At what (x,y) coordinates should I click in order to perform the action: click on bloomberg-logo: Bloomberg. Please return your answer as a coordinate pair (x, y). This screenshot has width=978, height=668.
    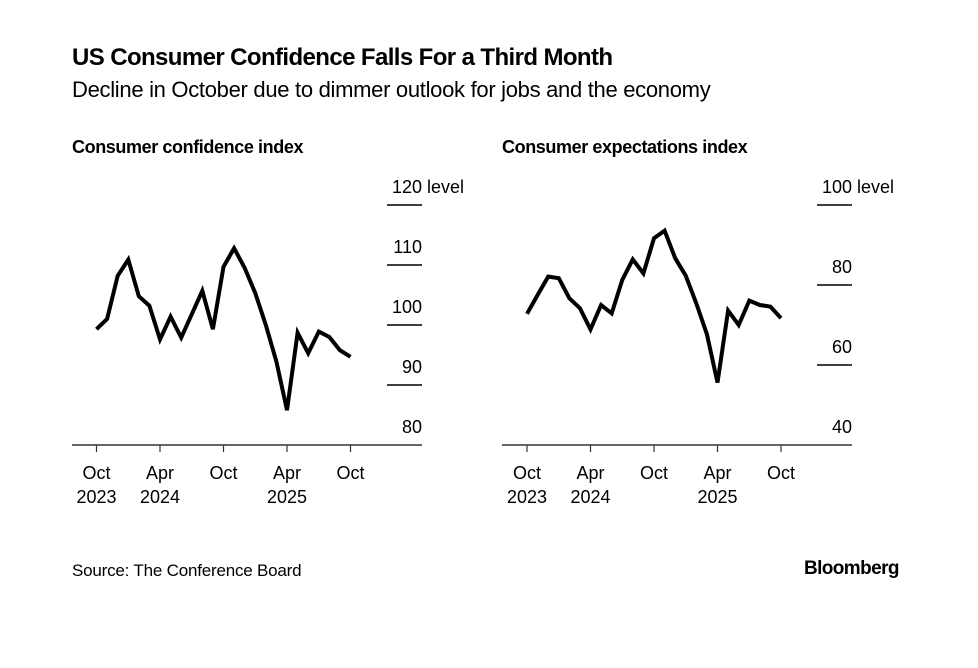
    Looking at the image, I should click on (851, 568).